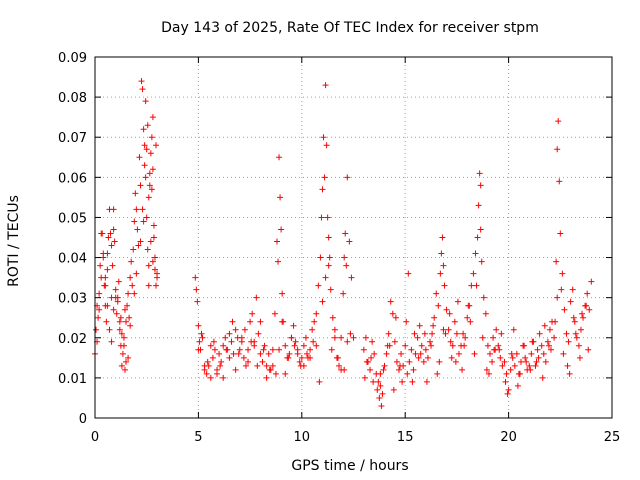  I want to click on x-tick-label: 0, so click(95, 437).